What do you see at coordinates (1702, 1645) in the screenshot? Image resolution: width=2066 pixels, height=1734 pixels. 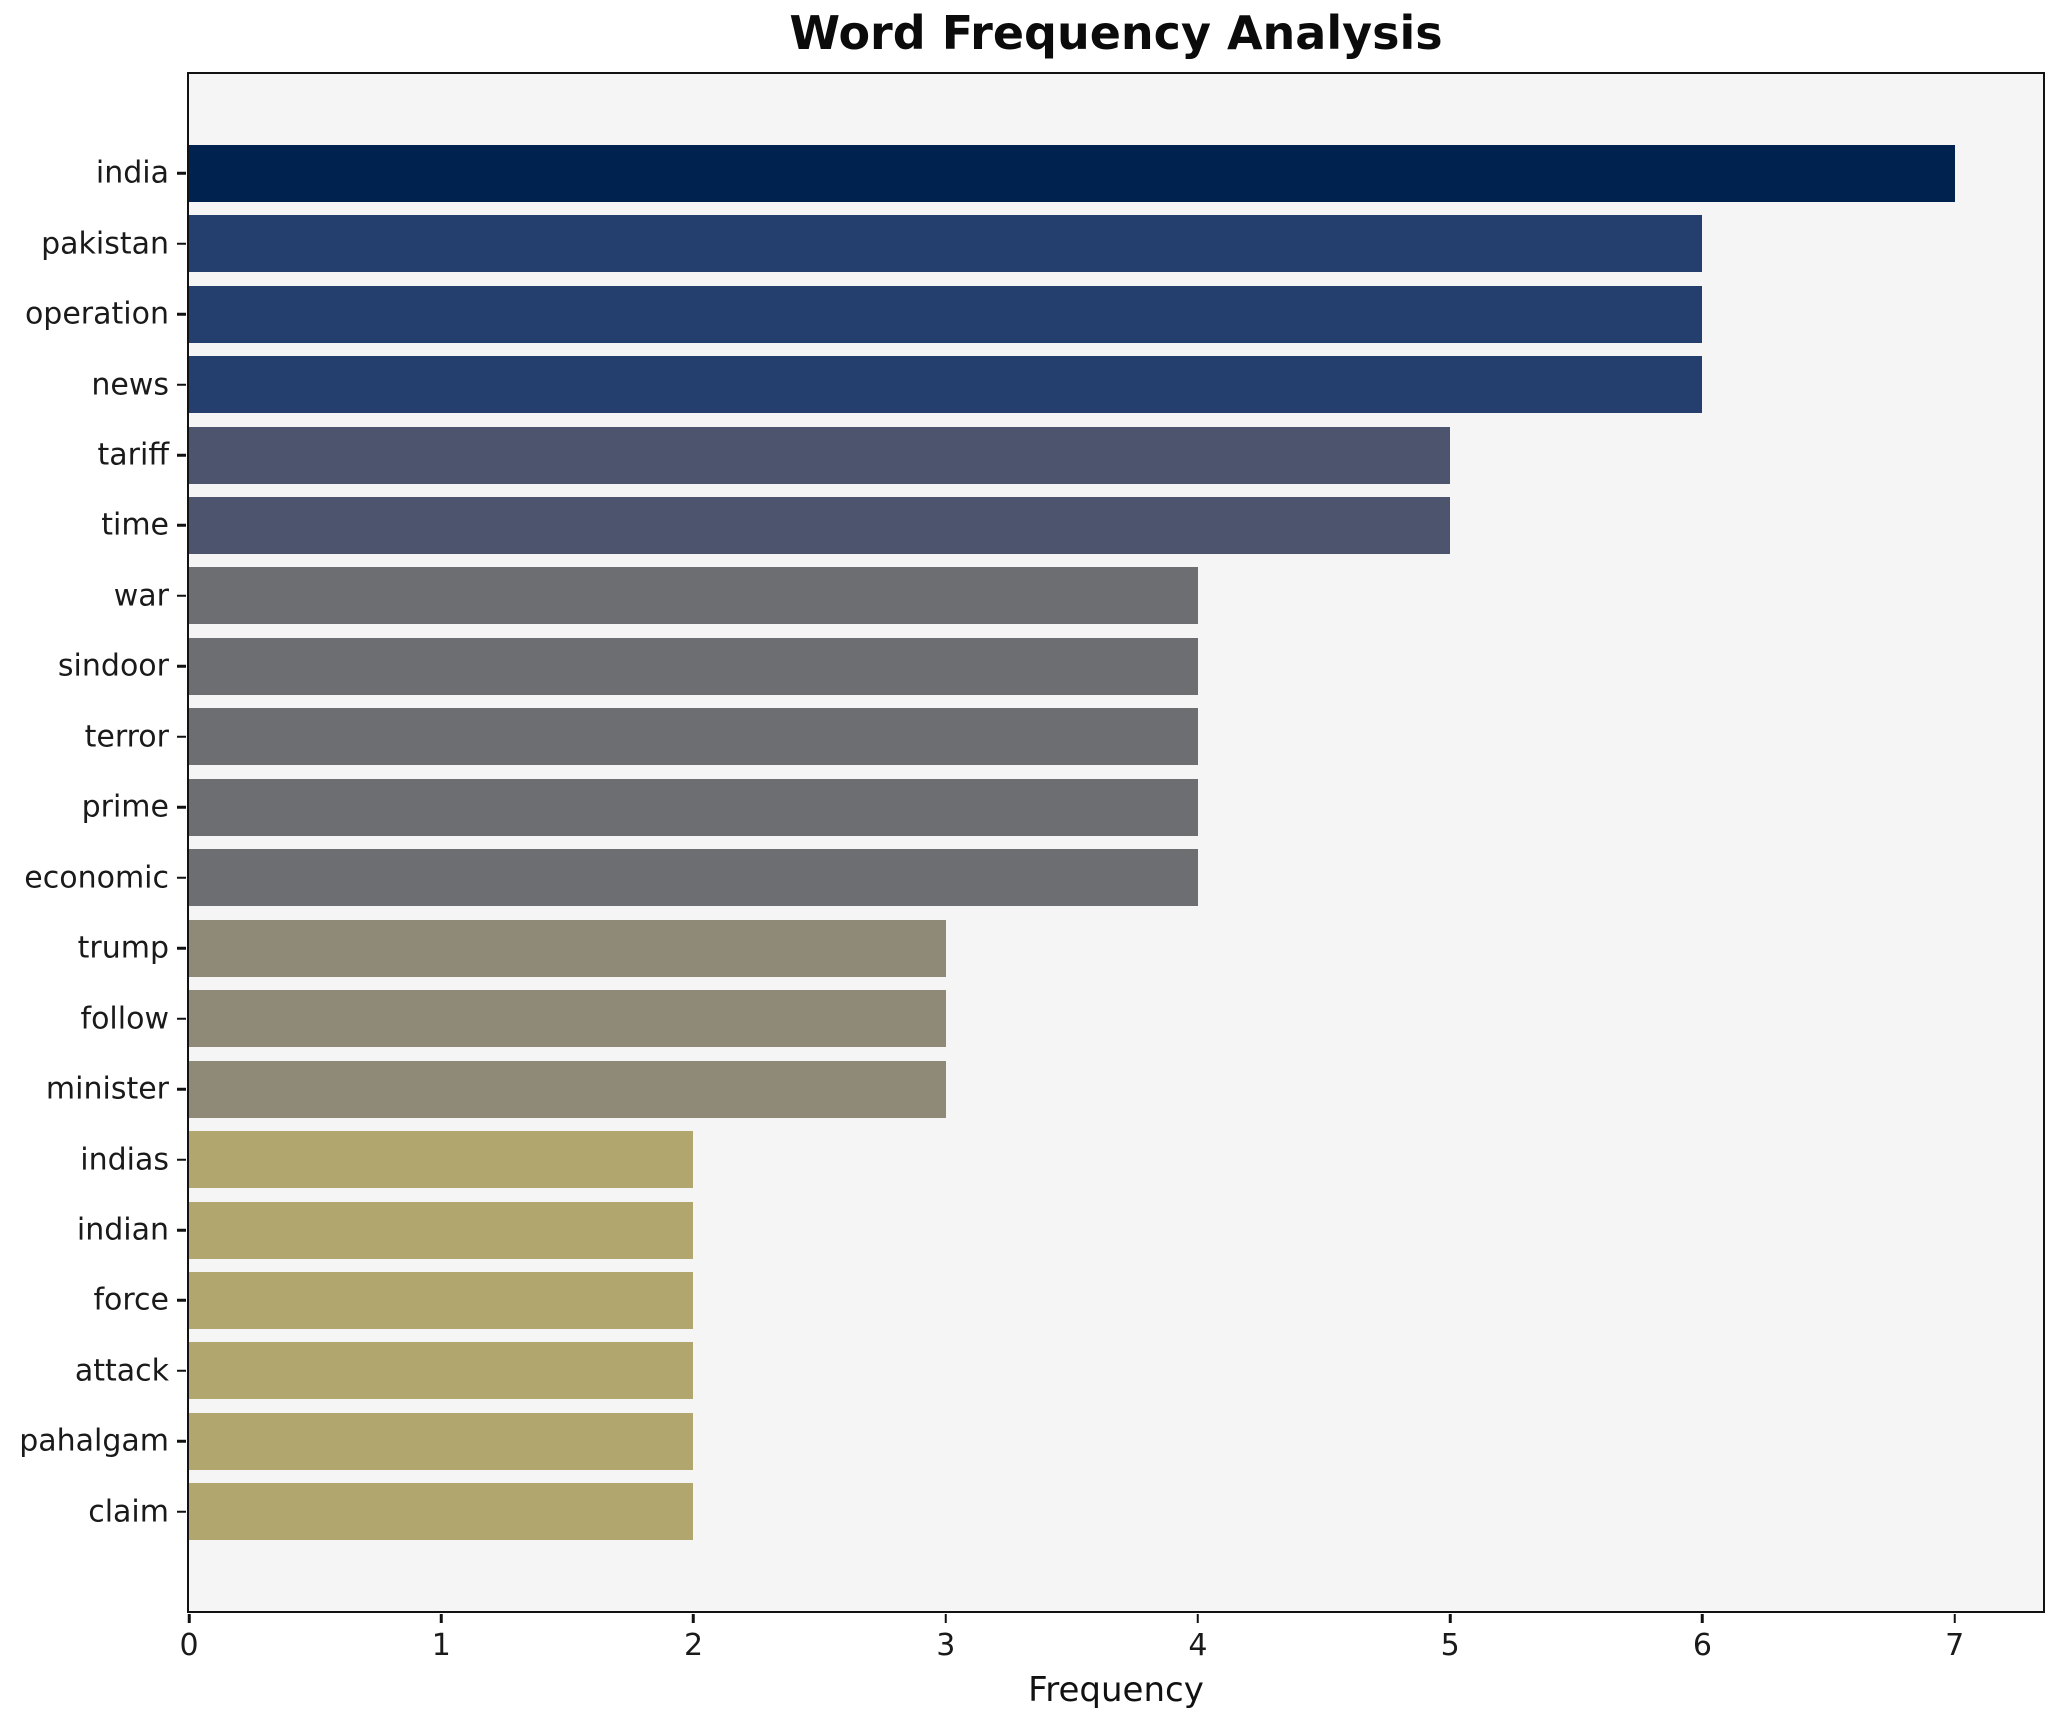 I see `x-tick-label: 6` at bounding box center [1702, 1645].